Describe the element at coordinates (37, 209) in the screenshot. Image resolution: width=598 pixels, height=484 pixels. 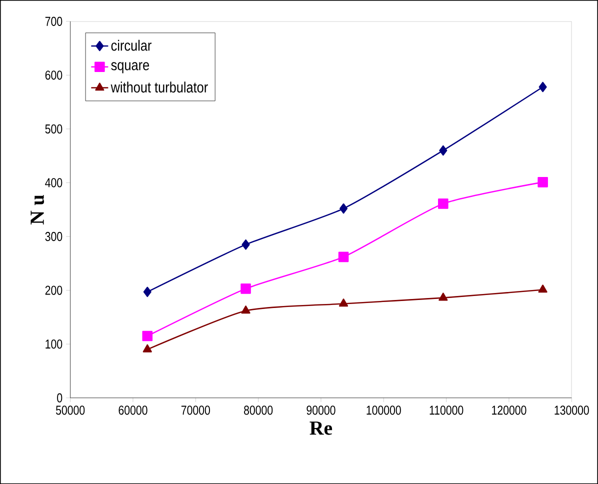
I see `y-axis-title: N u` at that location.